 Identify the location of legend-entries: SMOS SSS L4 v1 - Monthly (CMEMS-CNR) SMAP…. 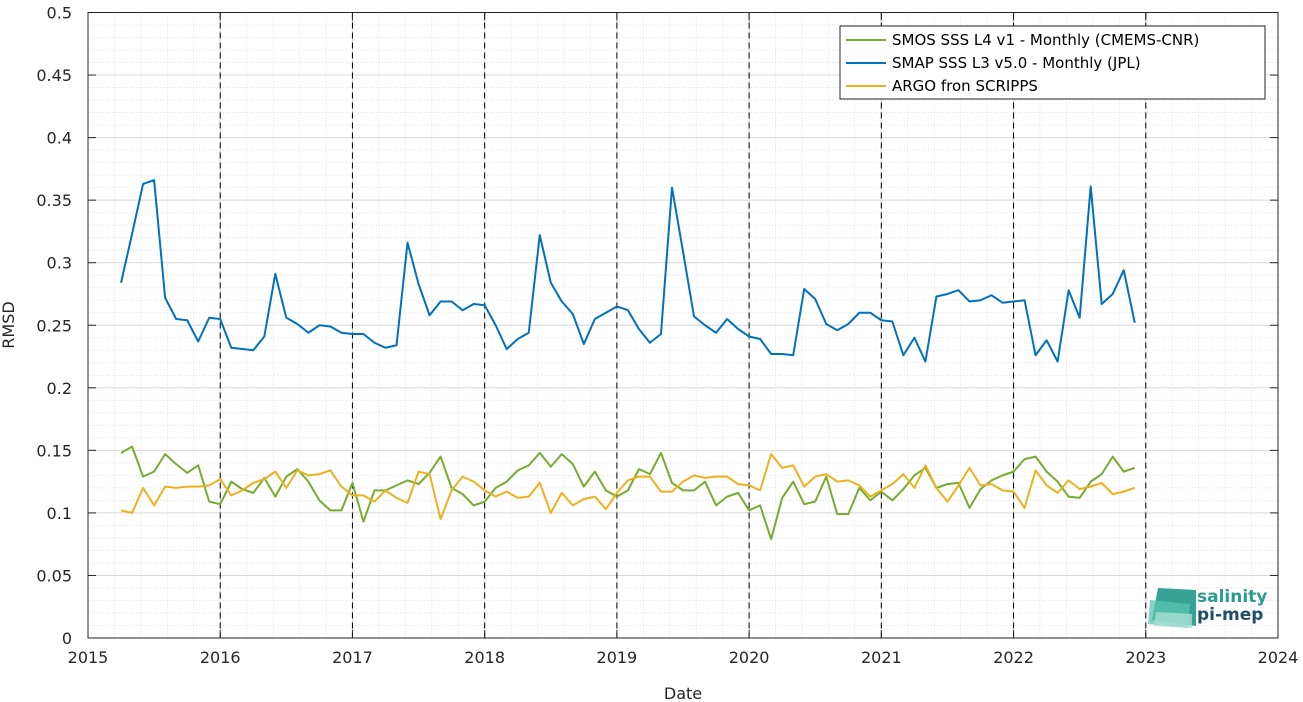
(1022, 63).